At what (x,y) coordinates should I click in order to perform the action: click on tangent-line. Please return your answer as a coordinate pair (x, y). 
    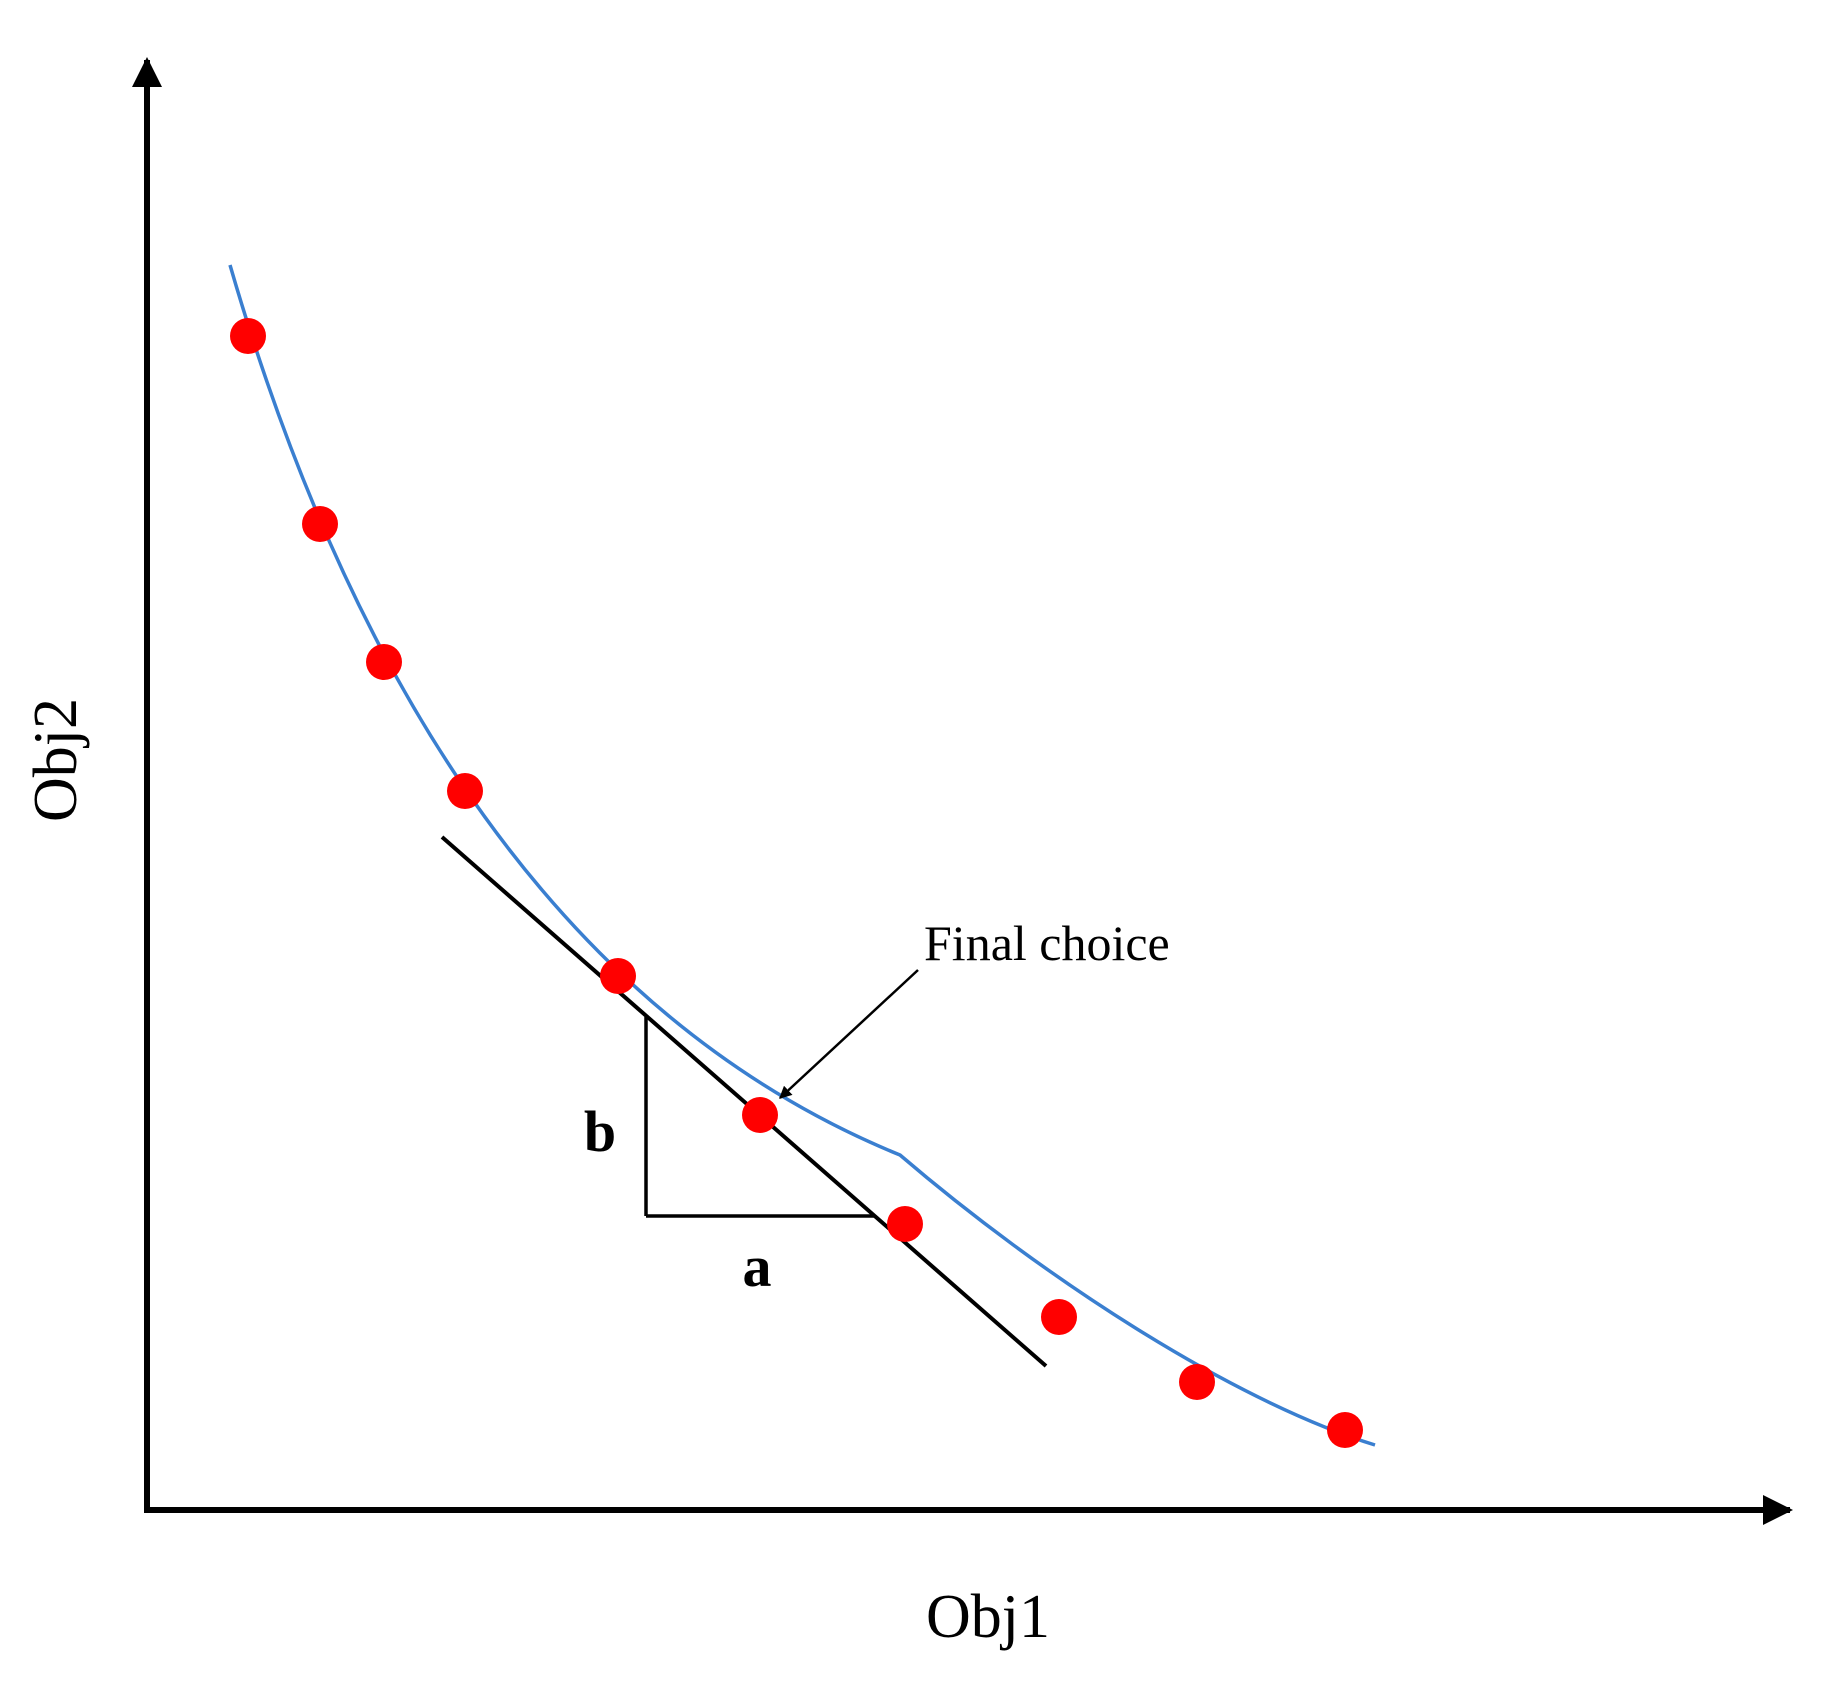
    Looking at the image, I should click on (744, 1101).